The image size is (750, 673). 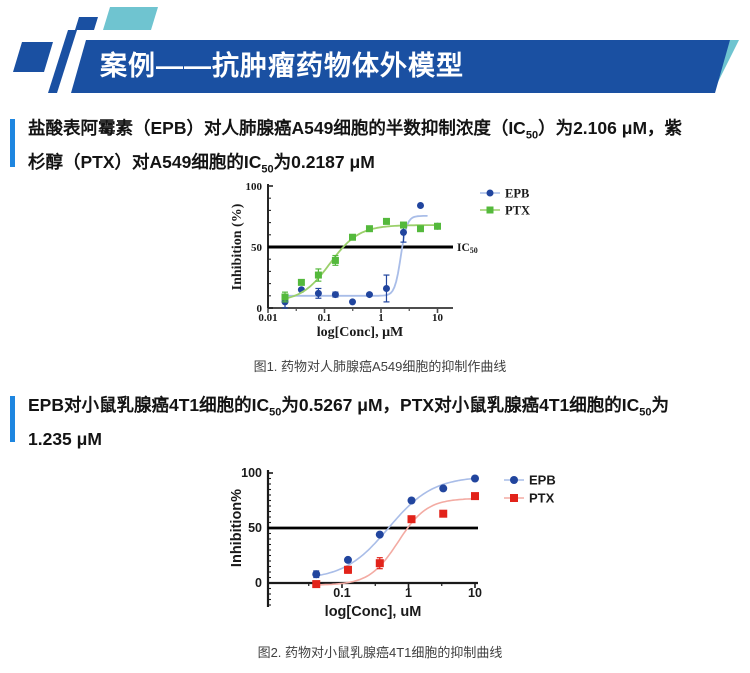 What do you see at coordinates (355, 315) in the screenshot?
I see `x-axis: 0.01 0.1 1 10` at bounding box center [355, 315].